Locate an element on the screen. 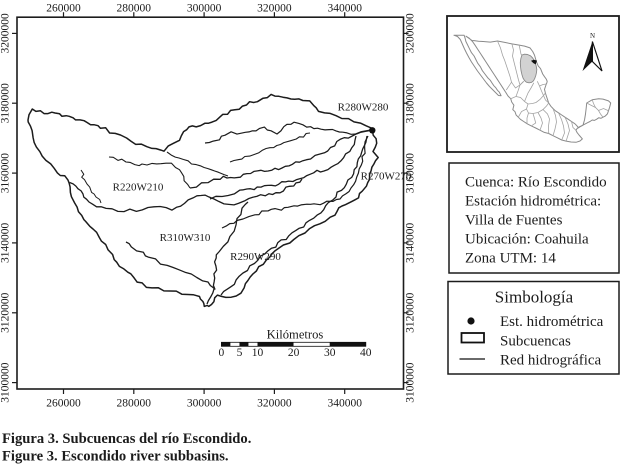 The height and width of the screenshot is (472, 626). svg-text: R290W290 is located at coordinates (255, 257).